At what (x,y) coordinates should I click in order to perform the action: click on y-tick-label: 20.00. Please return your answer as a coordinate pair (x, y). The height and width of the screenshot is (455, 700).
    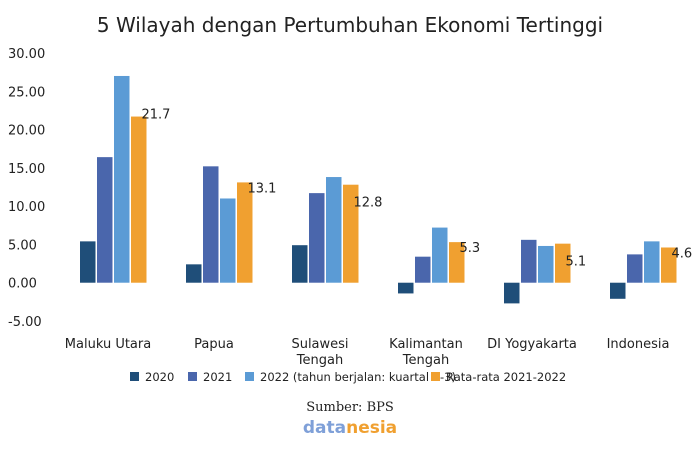
    Looking at the image, I should click on (26, 131).